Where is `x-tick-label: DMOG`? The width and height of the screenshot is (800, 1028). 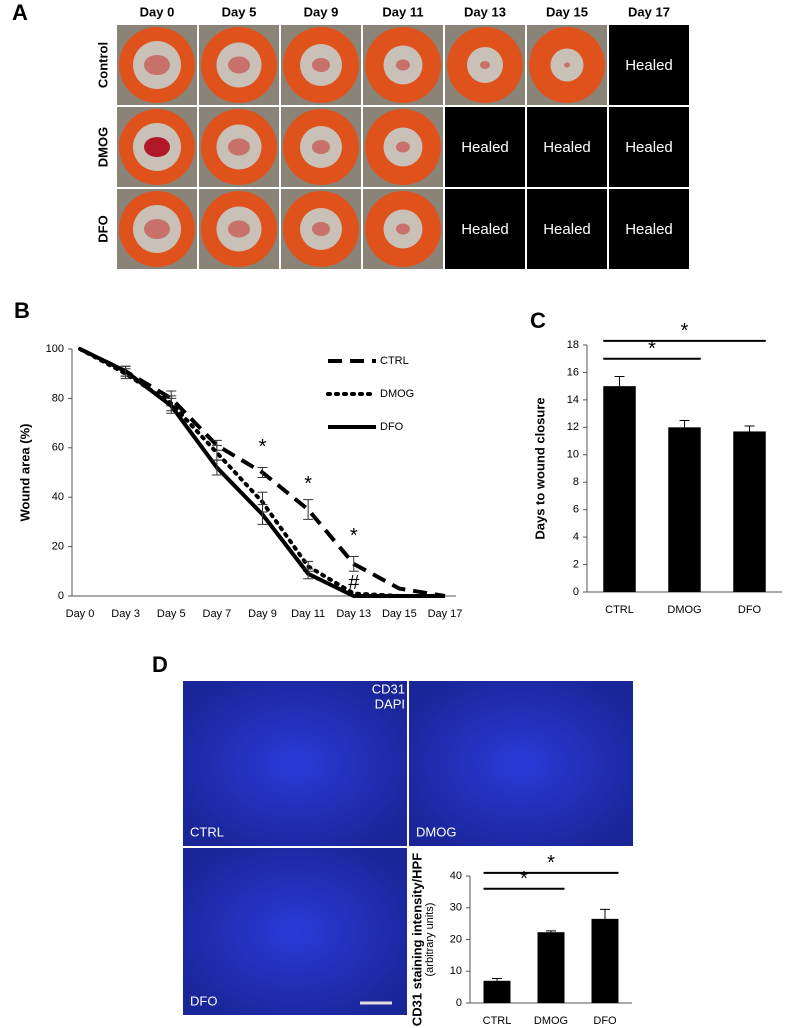 x-tick-label: DMOG is located at coordinates (551, 1021).